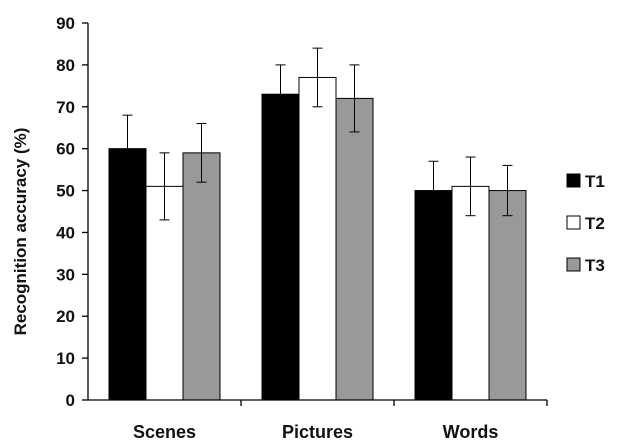  What do you see at coordinates (595, 265) in the screenshot?
I see `legend-label-t3: T3` at bounding box center [595, 265].